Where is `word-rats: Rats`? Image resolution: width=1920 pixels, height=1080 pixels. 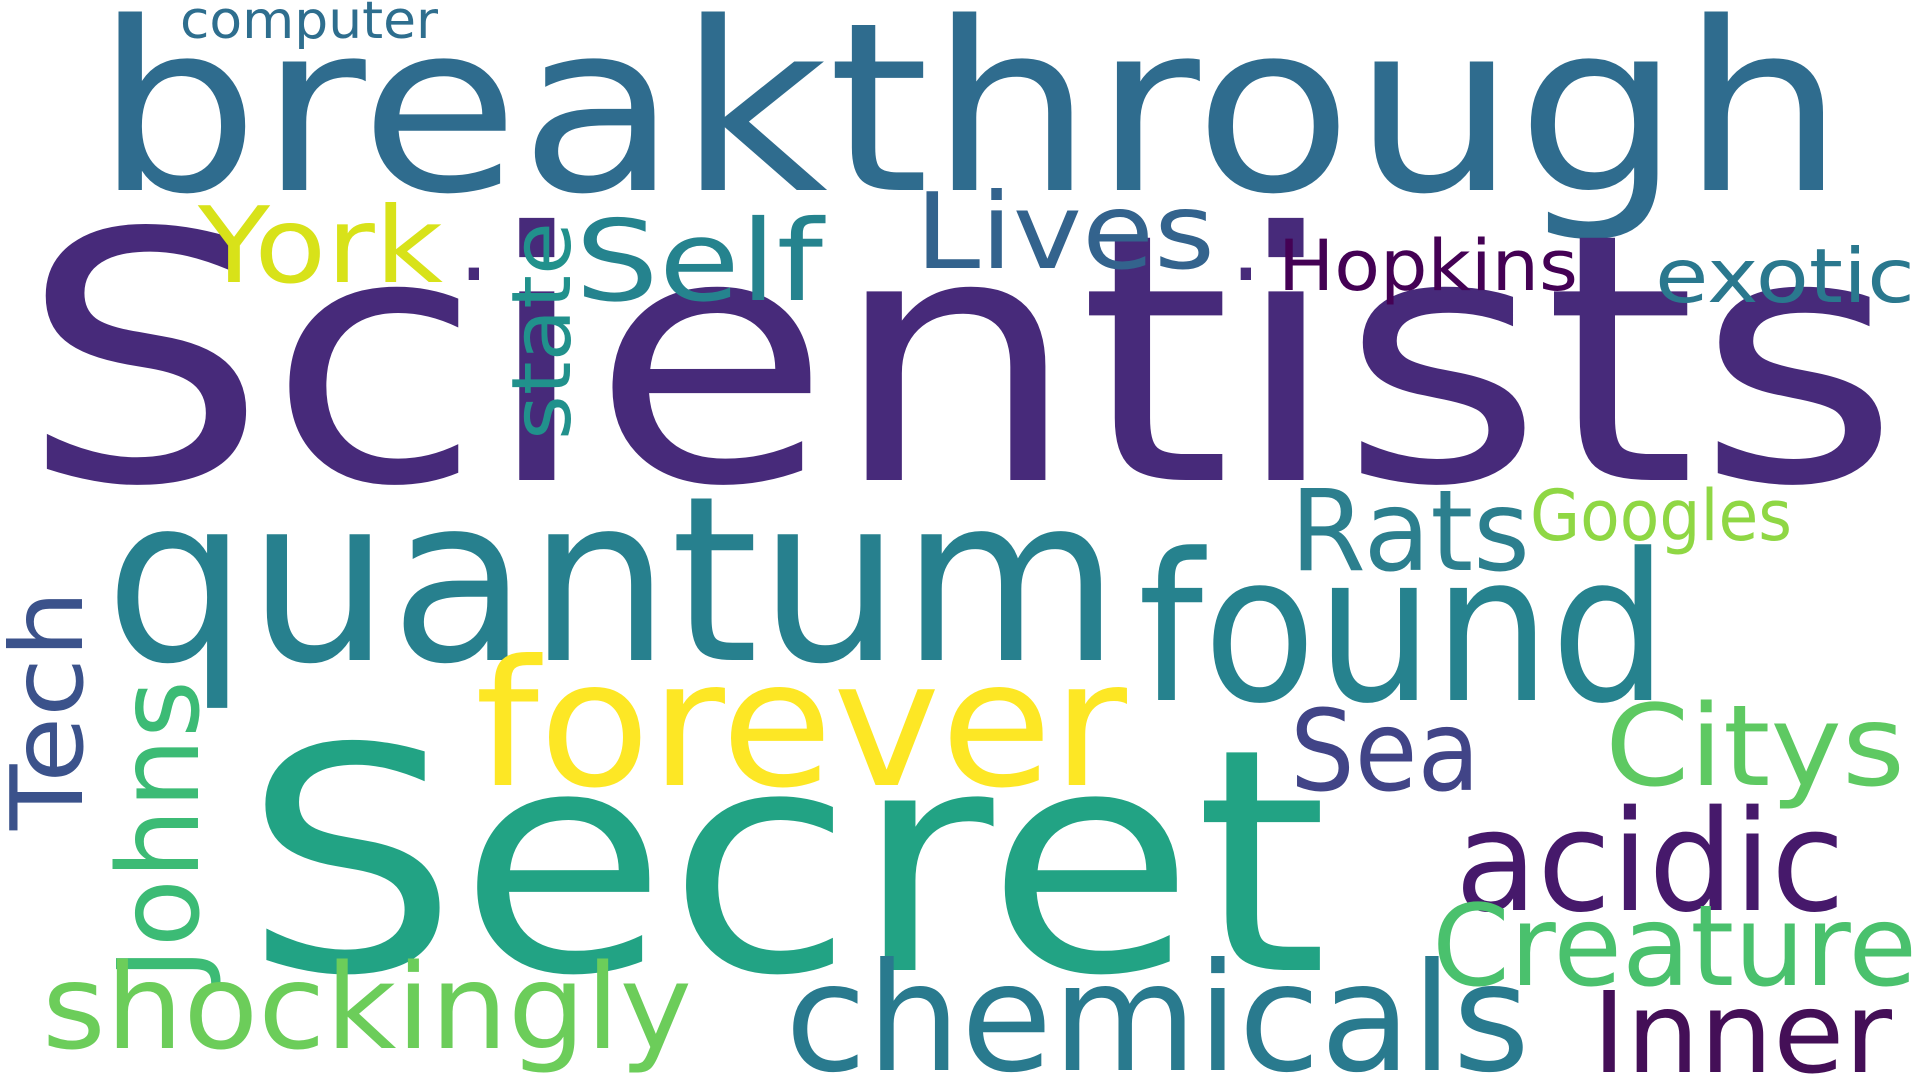 word-rats: Rats is located at coordinates (1410, 532).